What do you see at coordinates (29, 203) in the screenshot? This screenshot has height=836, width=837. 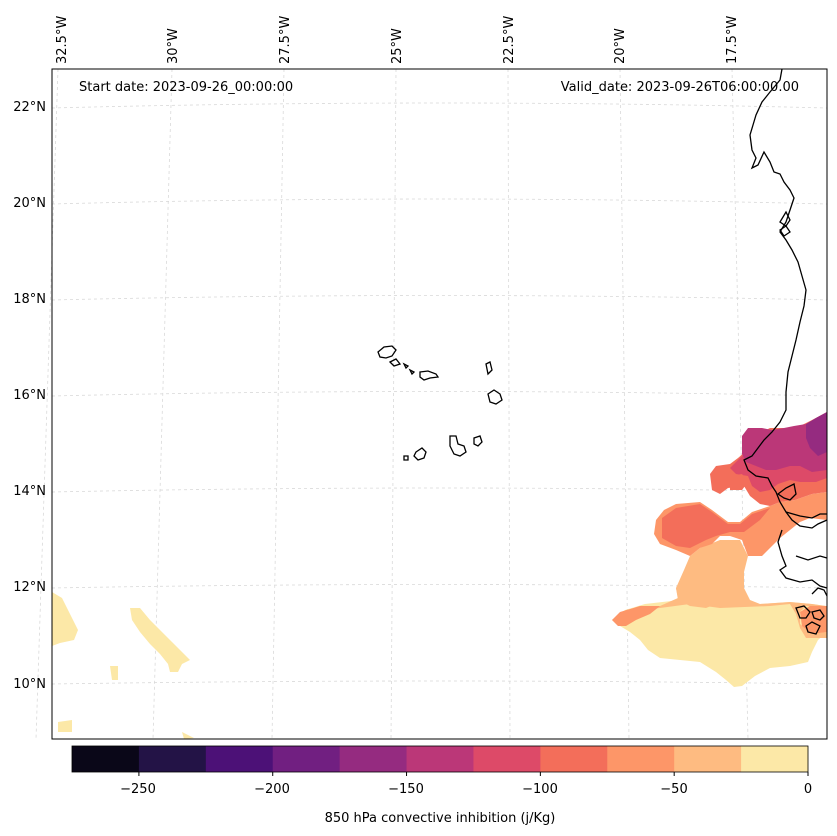 I see `lat-label: 20°N` at bounding box center [29, 203].